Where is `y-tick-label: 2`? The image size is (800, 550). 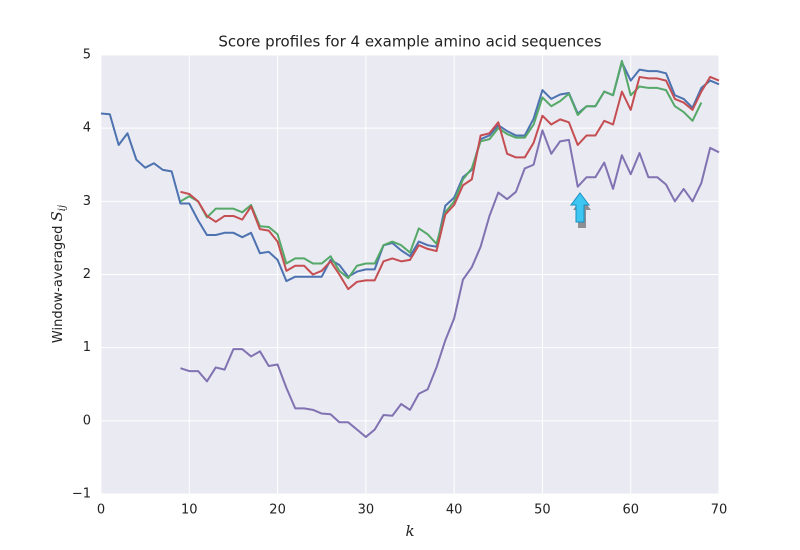 y-tick-label: 2 is located at coordinates (87, 274).